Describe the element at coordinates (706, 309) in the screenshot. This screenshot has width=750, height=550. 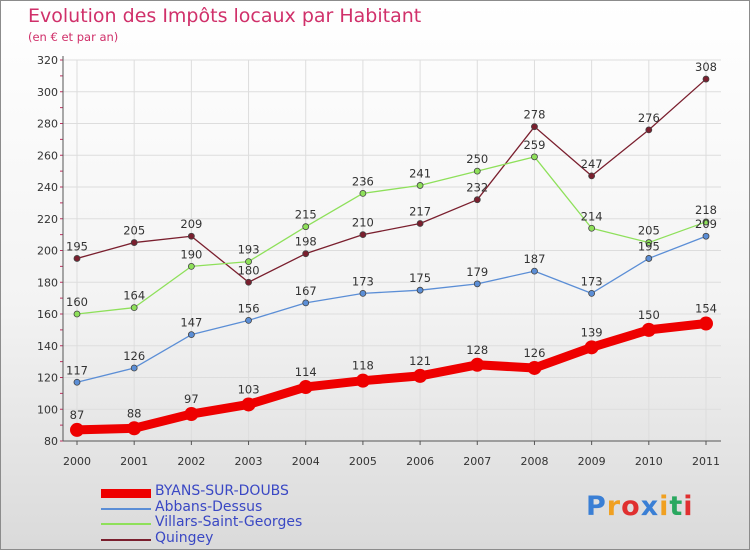
I see `data-label: 154` at that location.